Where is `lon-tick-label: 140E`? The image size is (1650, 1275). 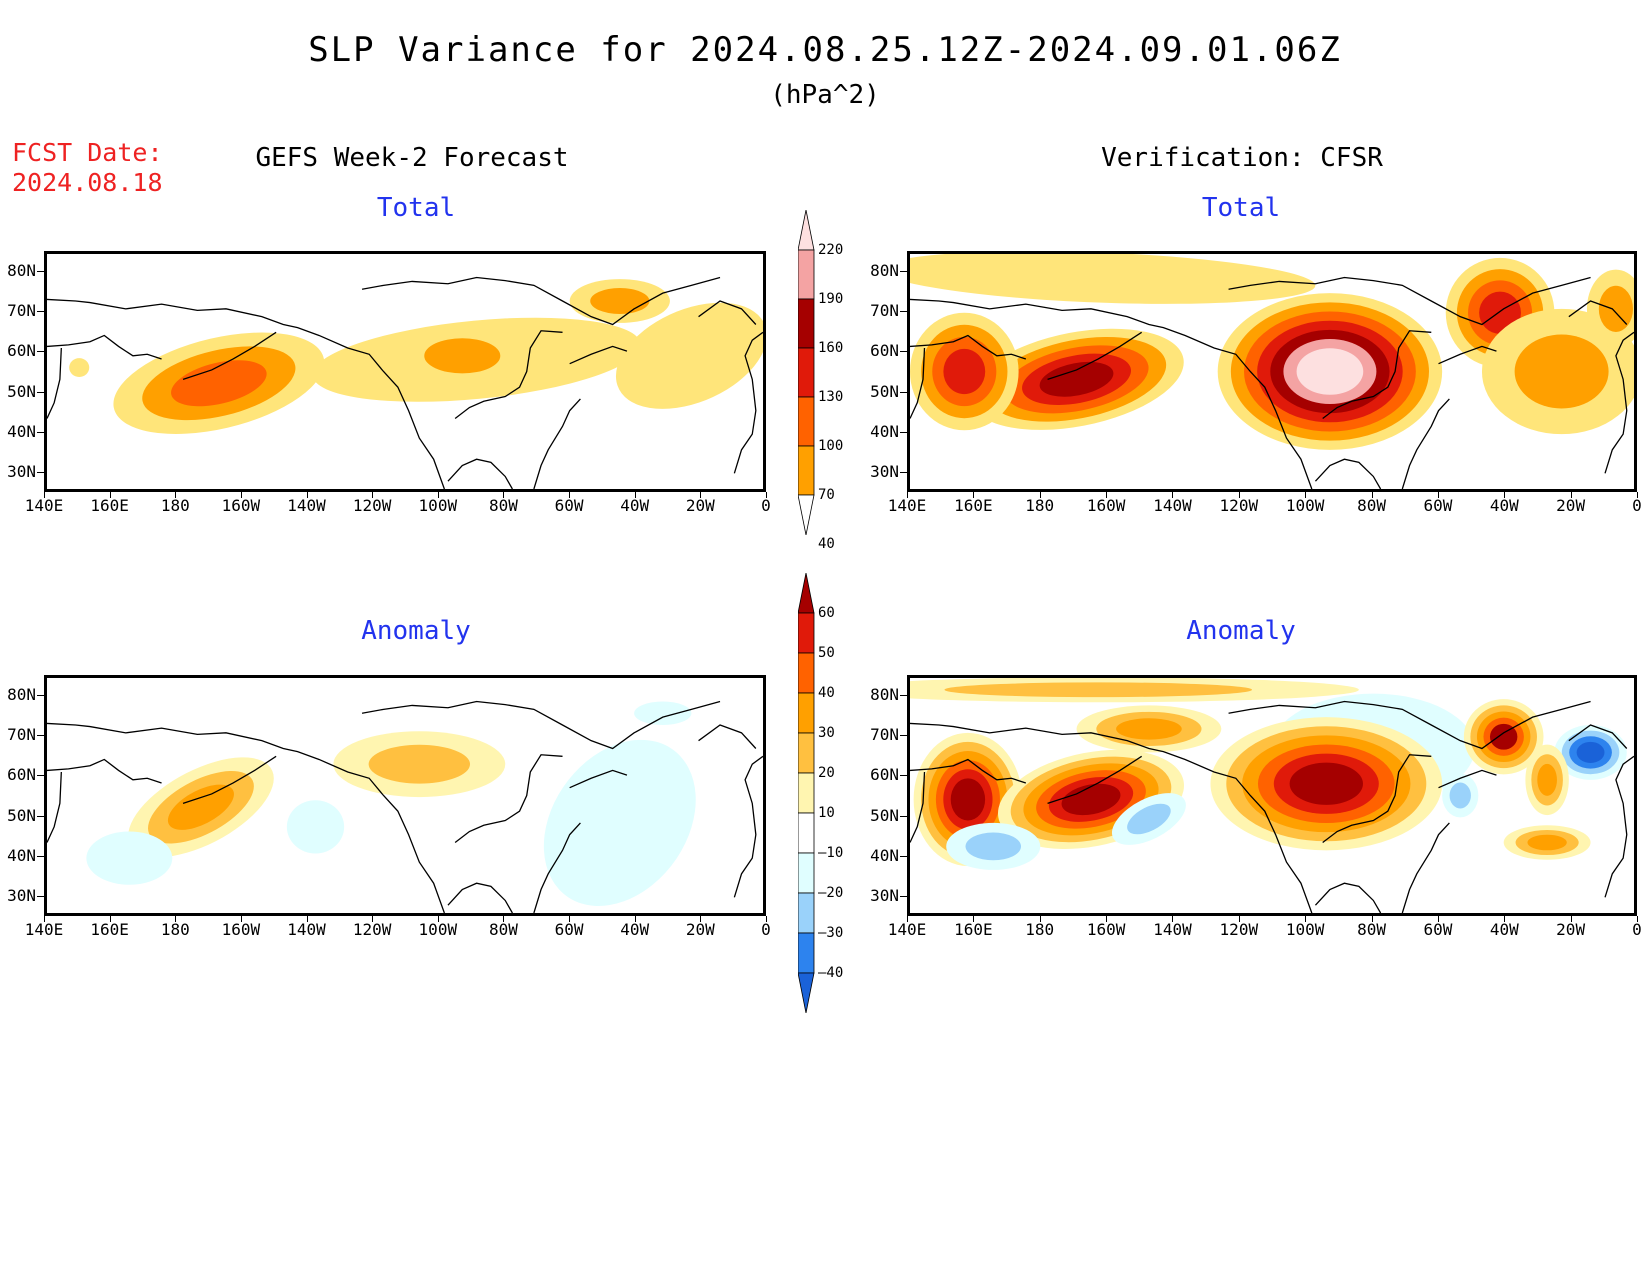
lon-tick-label: 140E is located at coordinates (907, 929).